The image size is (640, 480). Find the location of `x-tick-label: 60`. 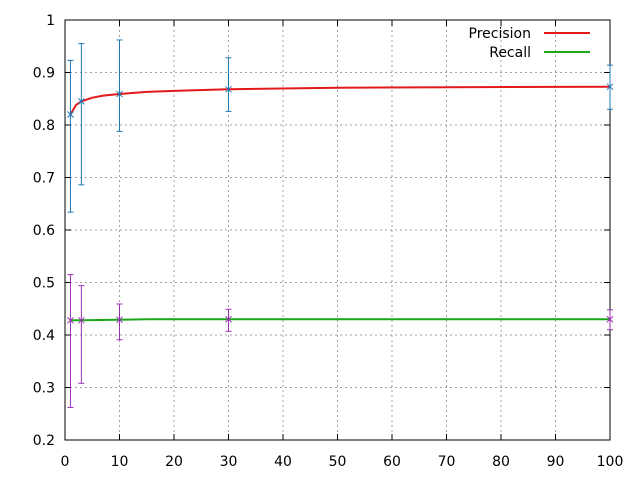

x-tick-label: 60 is located at coordinates (392, 462).